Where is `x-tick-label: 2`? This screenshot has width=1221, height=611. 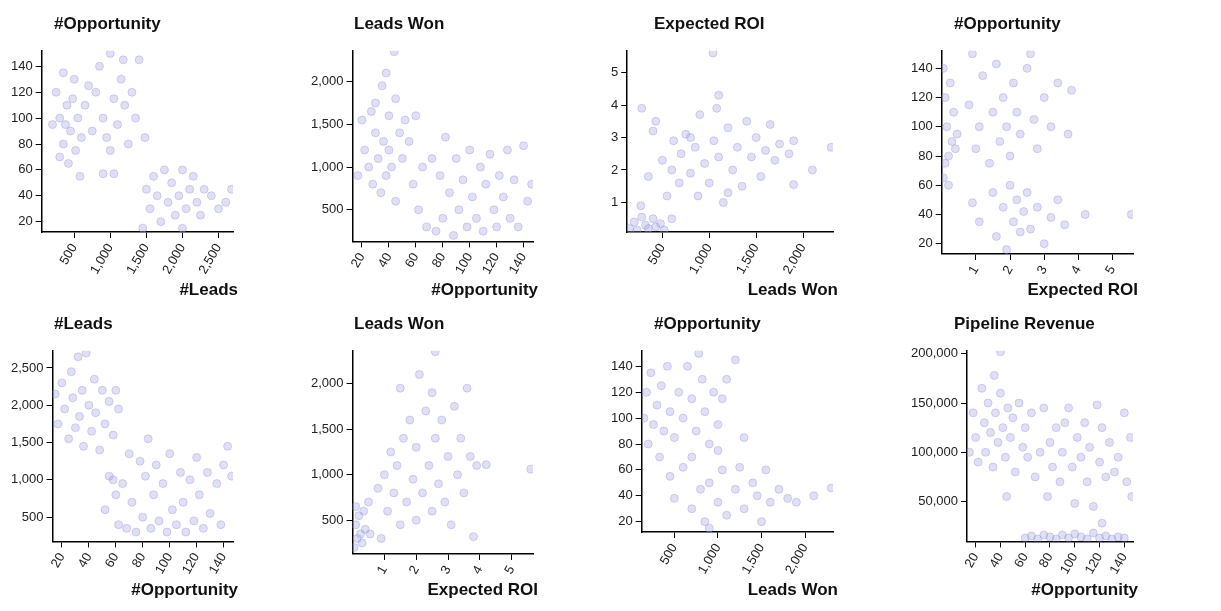
x-tick-label: 2 is located at coordinates (1007, 269).